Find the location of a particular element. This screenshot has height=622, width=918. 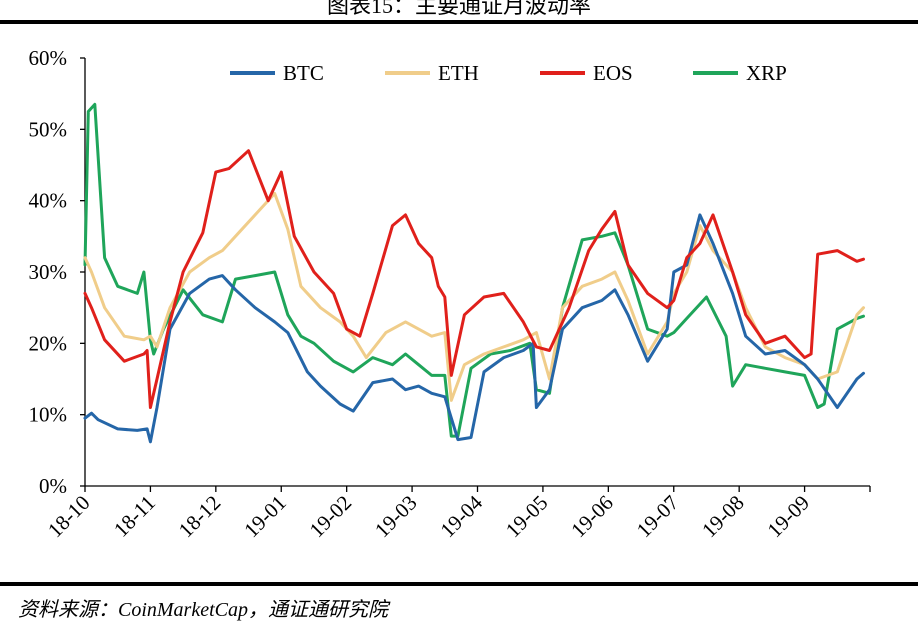

y-tick-label: 30% is located at coordinates (48, 272).